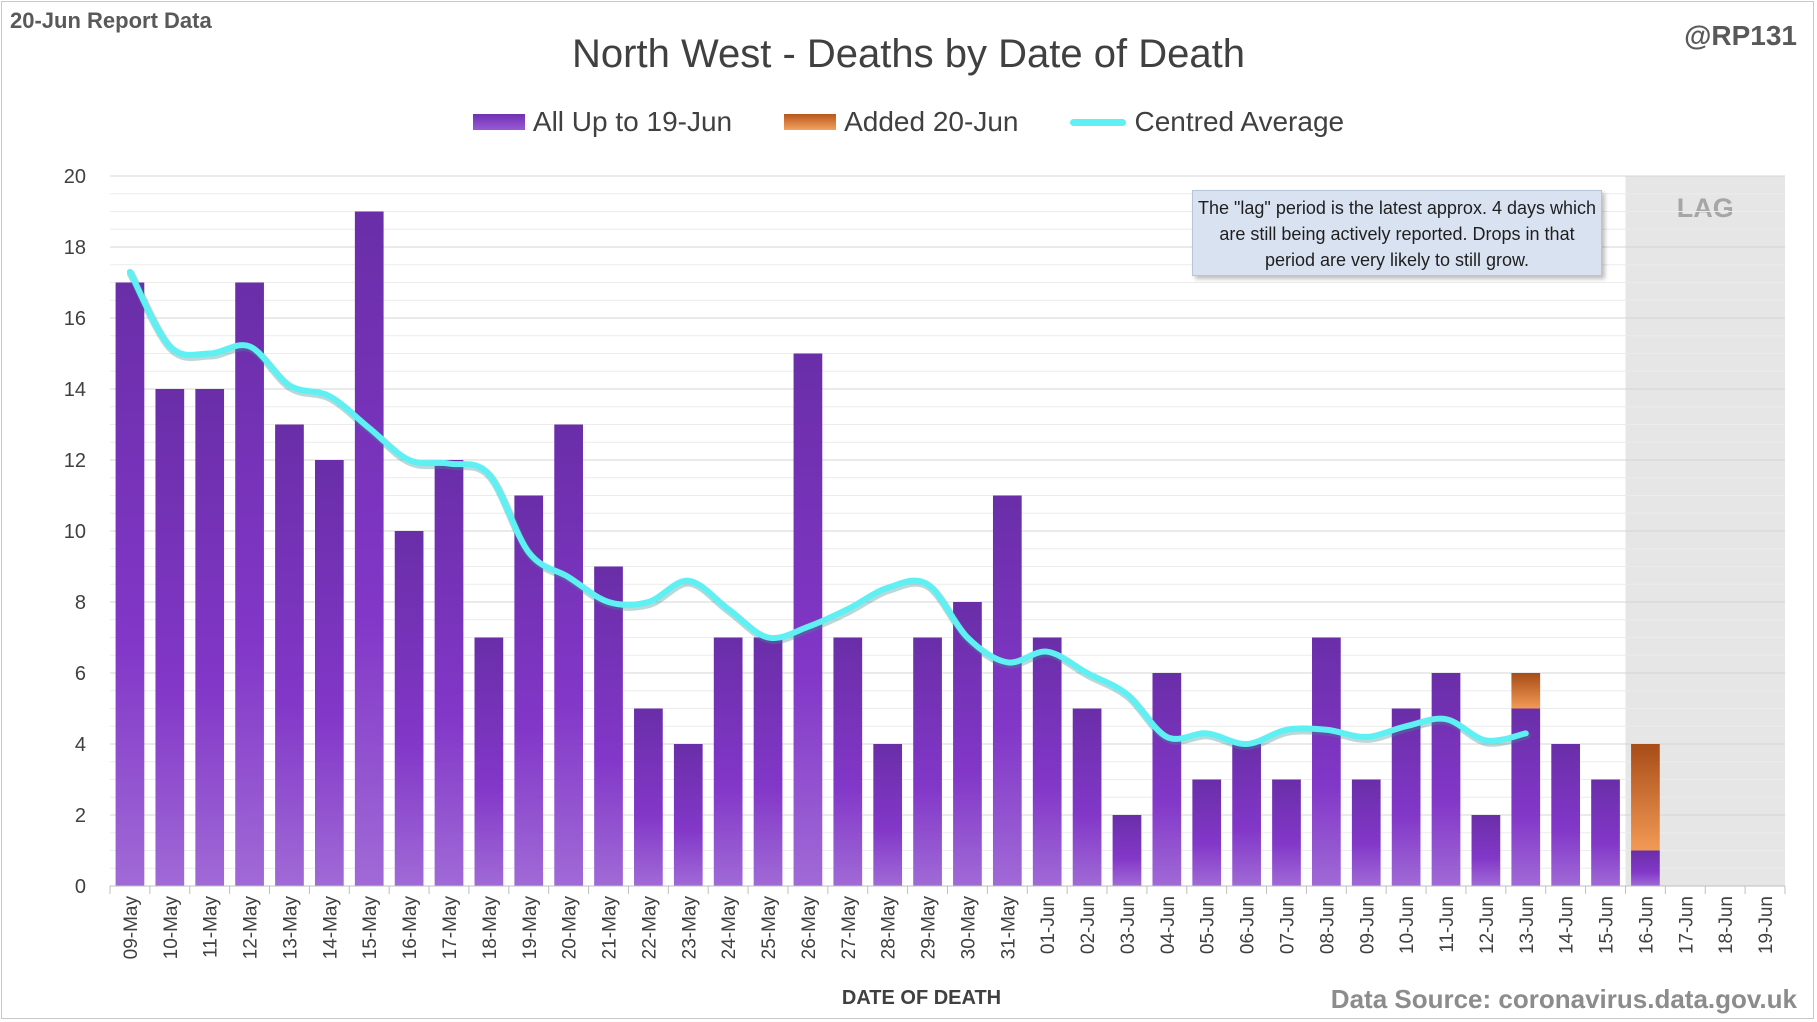 The height and width of the screenshot is (1022, 1817). I want to click on y-tick-label: 16, so click(75, 319).